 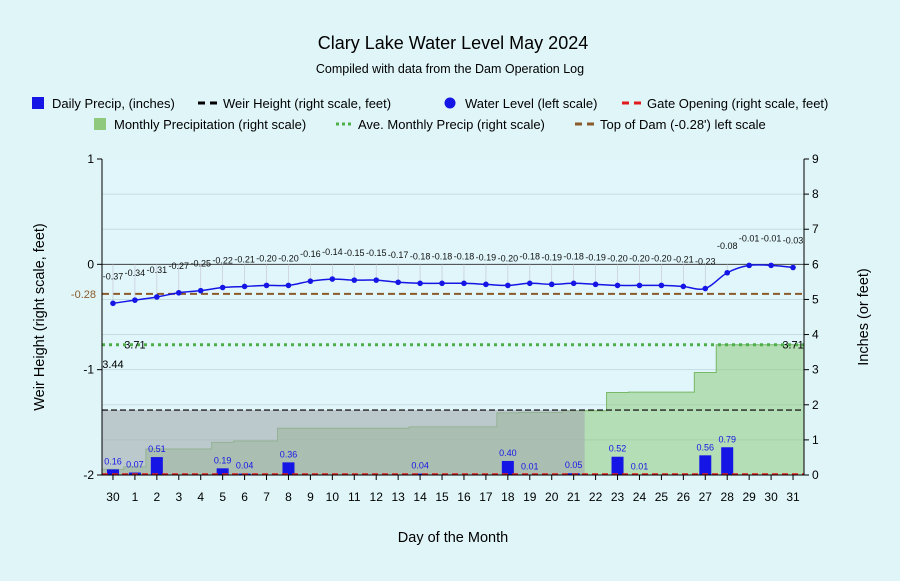 What do you see at coordinates (596, 497) in the screenshot?
I see `x-tick-label: 22` at bounding box center [596, 497].